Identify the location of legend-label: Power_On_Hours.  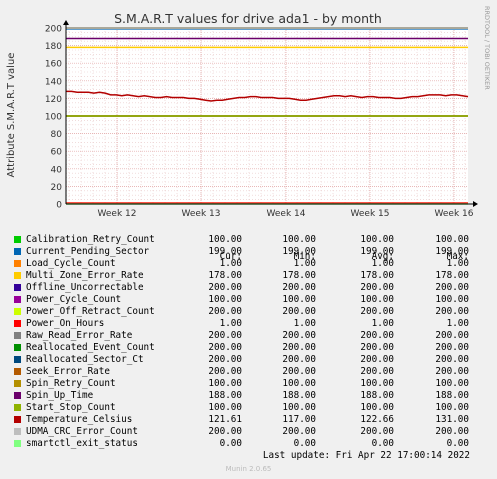
(65, 323).